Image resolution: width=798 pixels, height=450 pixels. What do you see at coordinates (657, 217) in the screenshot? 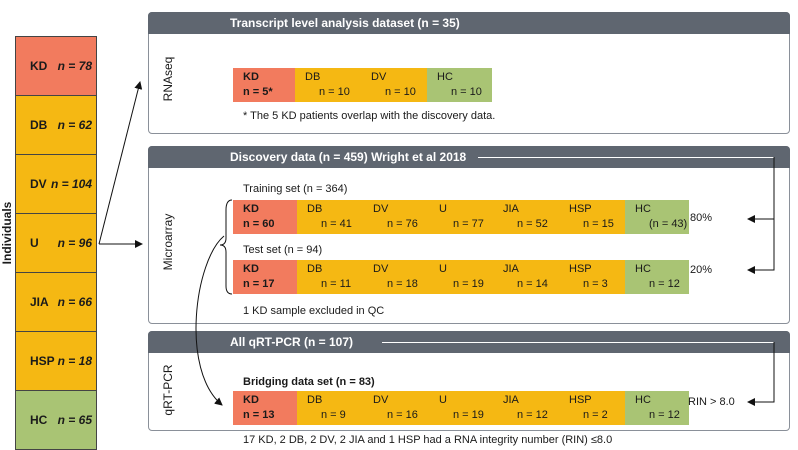
I see `training-cell-hc: HC (n = 43)` at bounding box center [657, 217].